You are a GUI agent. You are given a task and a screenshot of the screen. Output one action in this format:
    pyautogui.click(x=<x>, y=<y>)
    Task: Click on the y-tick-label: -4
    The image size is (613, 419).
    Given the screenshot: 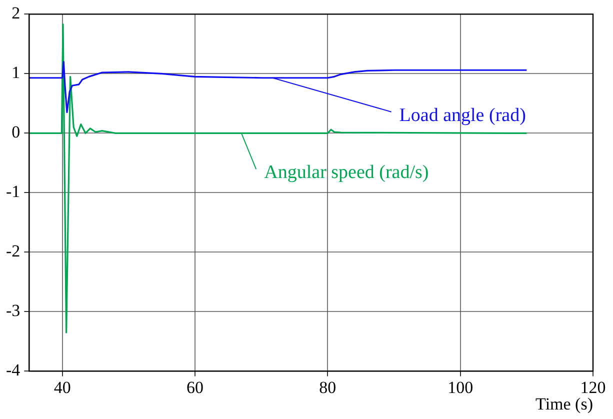 What is the action you would take?
    pyautogui.click(x=13, y=370)
    